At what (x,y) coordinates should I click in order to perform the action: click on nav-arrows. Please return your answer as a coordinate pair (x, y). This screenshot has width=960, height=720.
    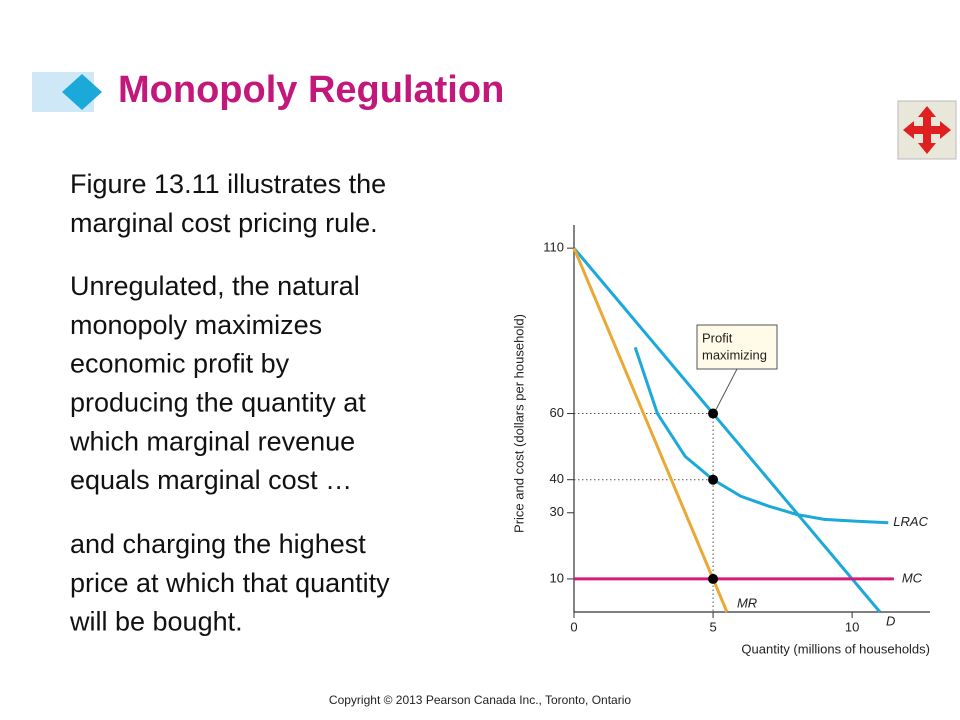
    Looking at the image, I should click on (927, 130).